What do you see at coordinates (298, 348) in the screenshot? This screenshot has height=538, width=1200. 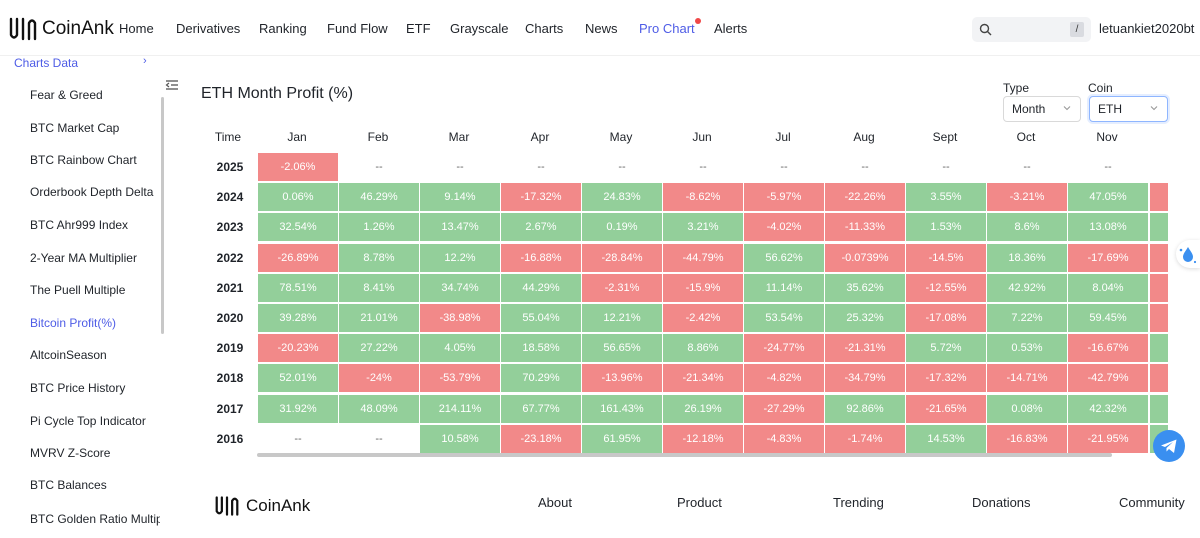 I see `table-cell: -20.23%` at bounding box center [298, 348].